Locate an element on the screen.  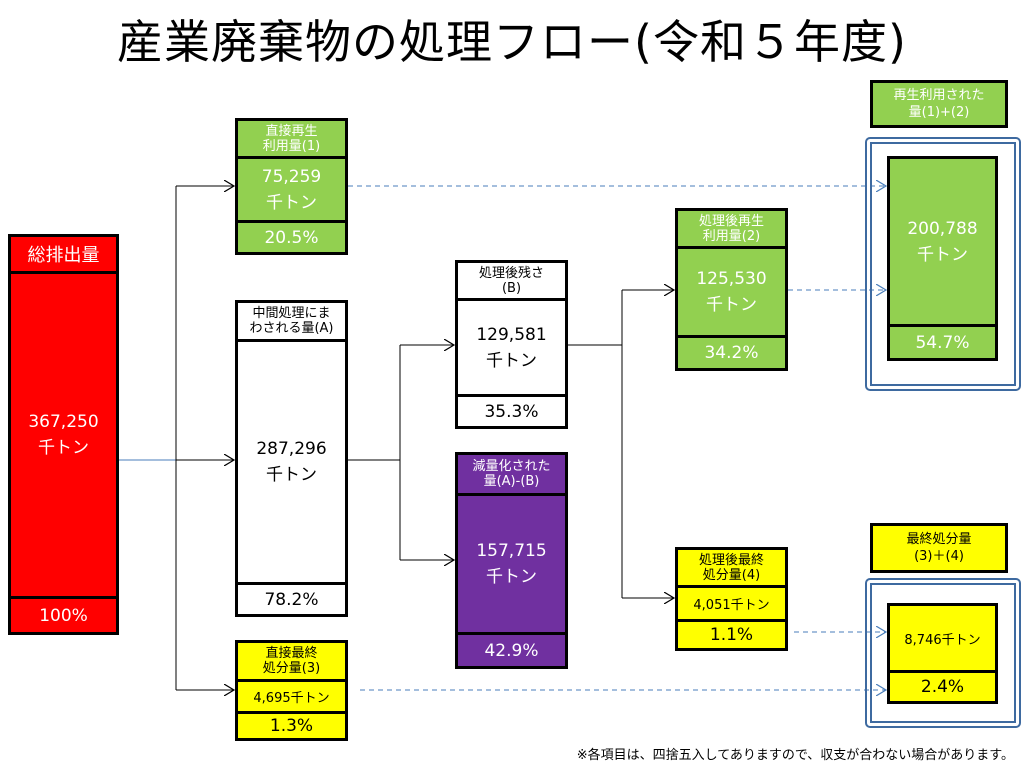
l1: 最終処分量 is located at coordinates (939, 539).